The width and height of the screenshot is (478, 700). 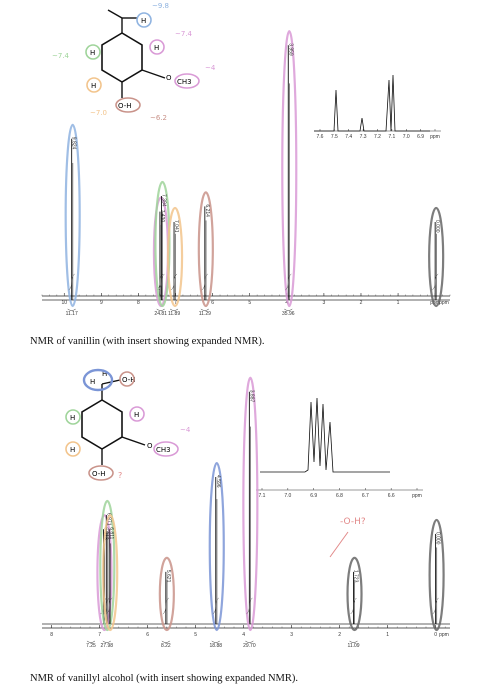 I want to click on integral-value: 8.22, so click(x=166, y=646).